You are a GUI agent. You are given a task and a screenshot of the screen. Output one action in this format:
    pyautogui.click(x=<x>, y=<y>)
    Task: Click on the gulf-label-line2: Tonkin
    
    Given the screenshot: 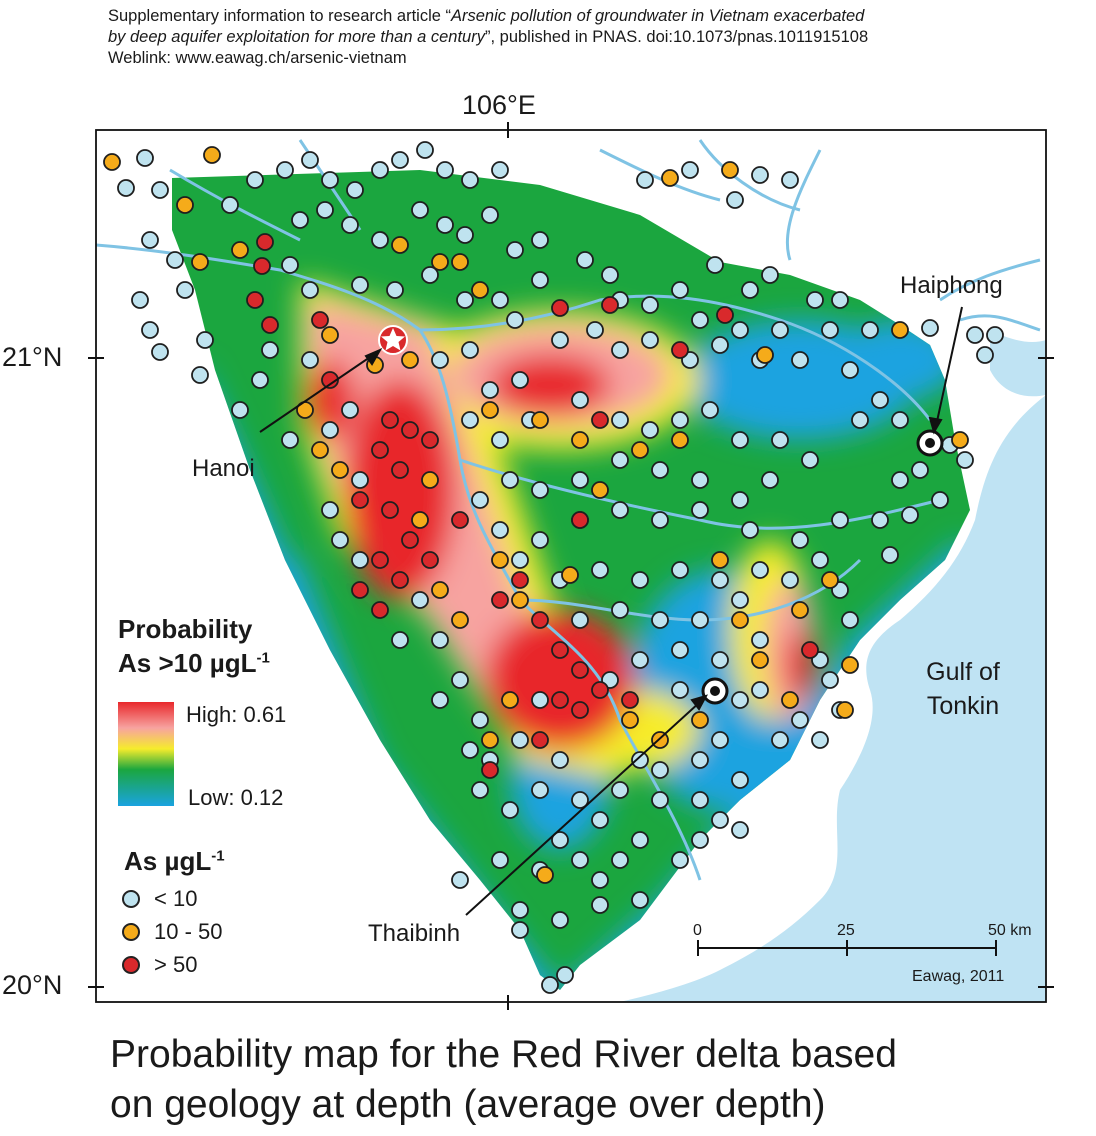 What is the action you would take?
    pyautogui.click(x=963, y=706)
    